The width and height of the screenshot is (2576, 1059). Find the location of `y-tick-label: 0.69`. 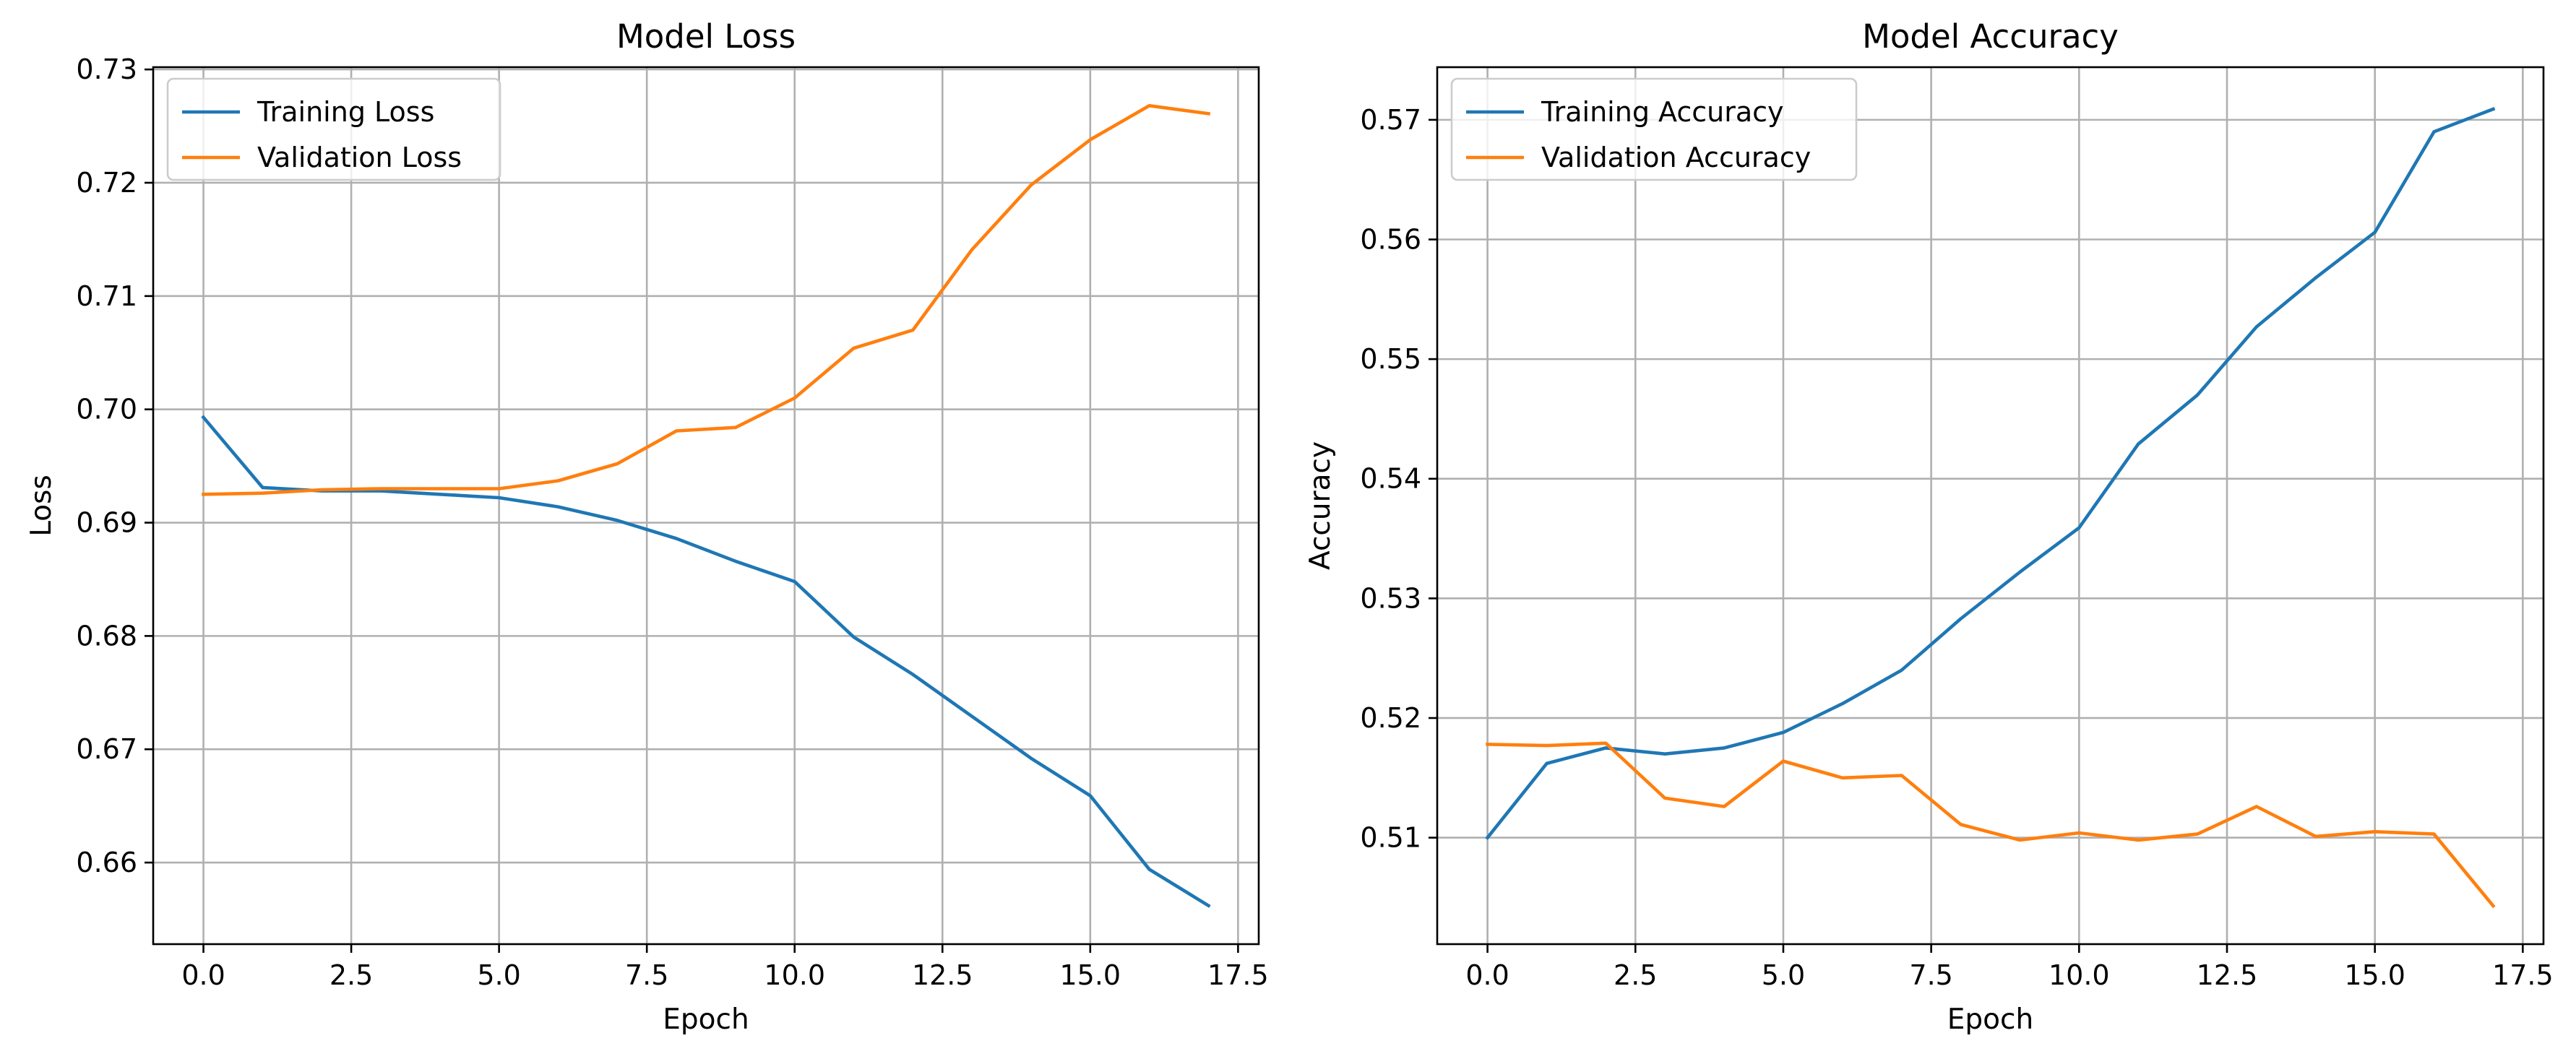

y-tick-label: 0.69 is located at coordinates (106, 523).